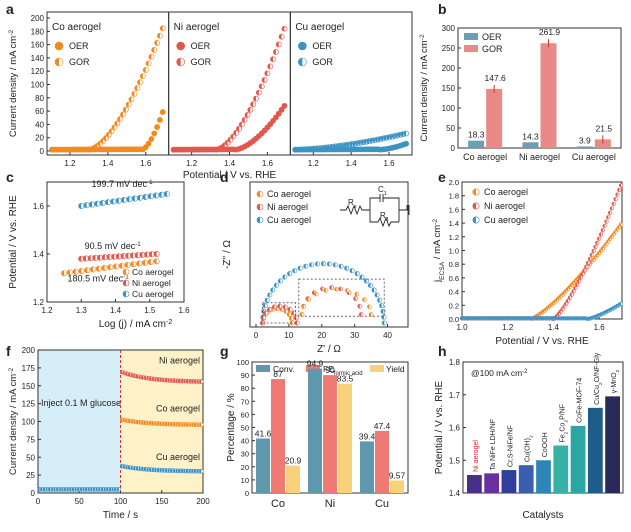 The height and width of the screenshot is (532, 631). I want to click on h-bar, so click(526, 479).